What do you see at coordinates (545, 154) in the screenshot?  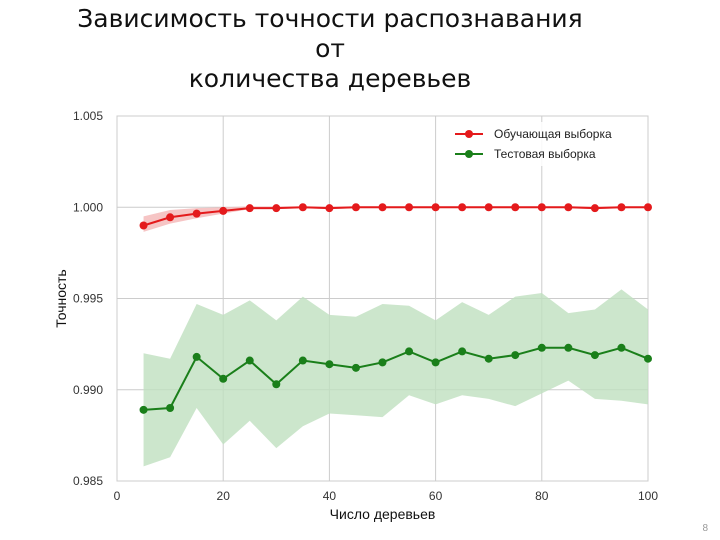 I see `legend-label-test: Тестовая выборка` at bounding box center [545, 154].